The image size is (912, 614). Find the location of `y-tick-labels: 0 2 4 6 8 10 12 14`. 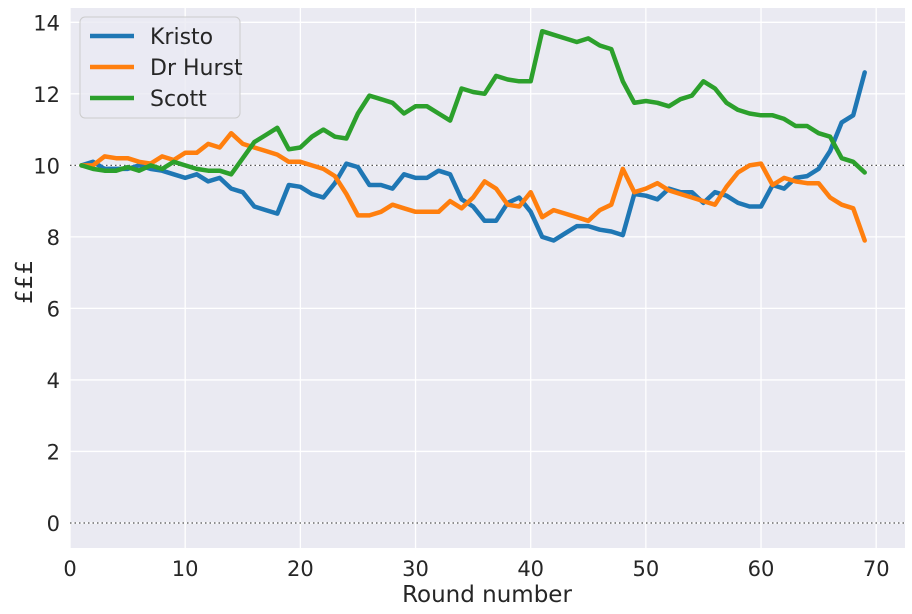

y-tick-labels: 0 2 4 6 8 10 12 14 is located at coordinates (46, 273).